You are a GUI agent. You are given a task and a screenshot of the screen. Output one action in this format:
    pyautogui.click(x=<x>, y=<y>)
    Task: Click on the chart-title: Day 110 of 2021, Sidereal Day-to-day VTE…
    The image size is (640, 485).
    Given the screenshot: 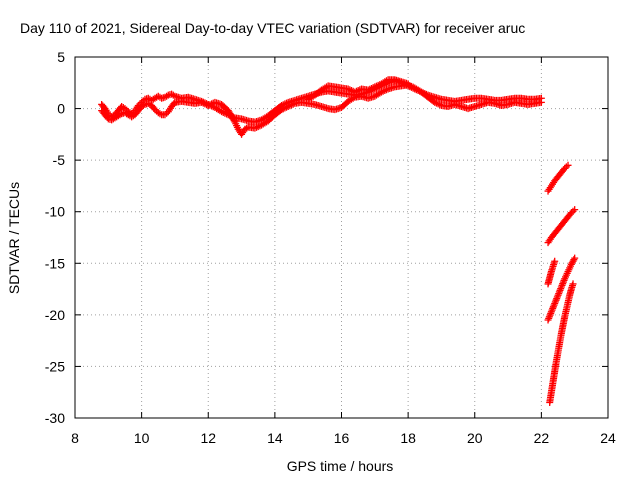 What is the action you would take?
    pyautogui.click(x=272, y=28)
    